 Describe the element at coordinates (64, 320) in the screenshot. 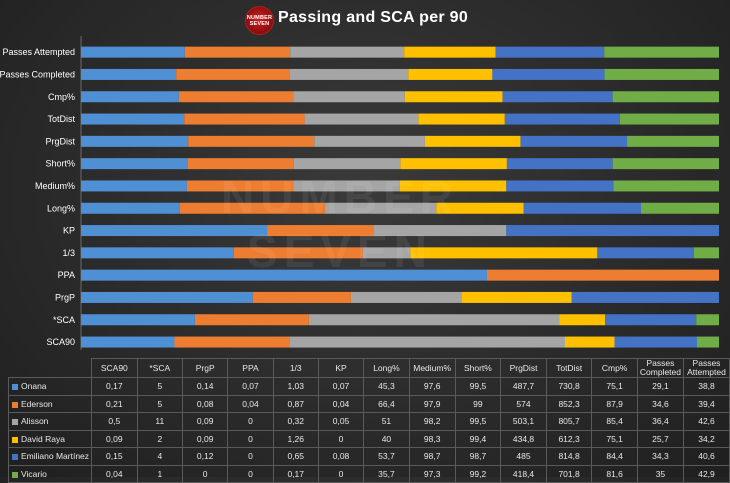

I see `category-label: *SCA` at that location.